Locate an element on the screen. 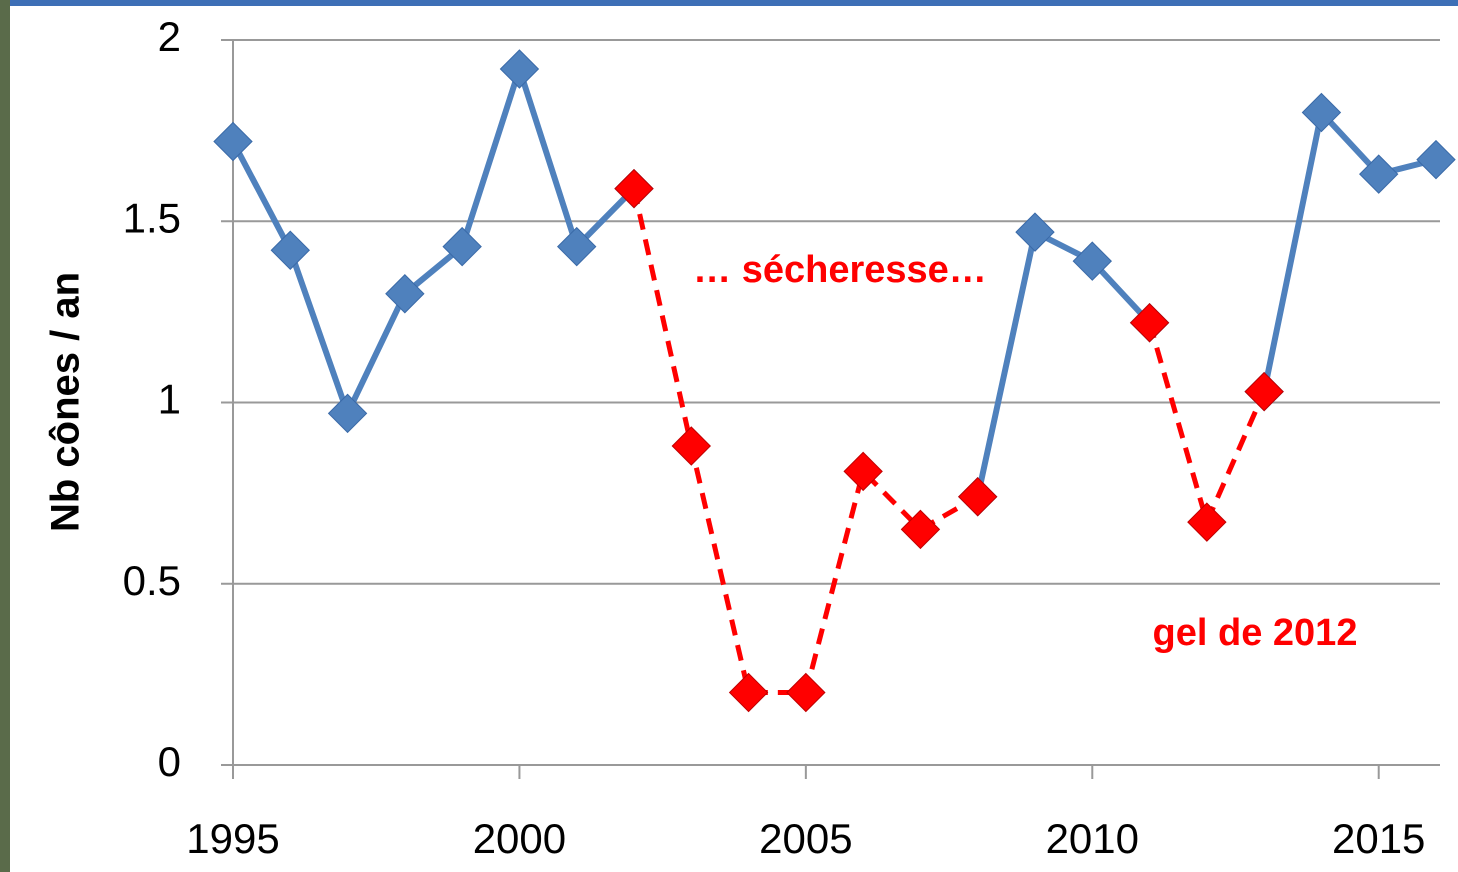 This screenshot has height=872, width=1458. y-tick-label: 2 is located at coordinates (169, 36).